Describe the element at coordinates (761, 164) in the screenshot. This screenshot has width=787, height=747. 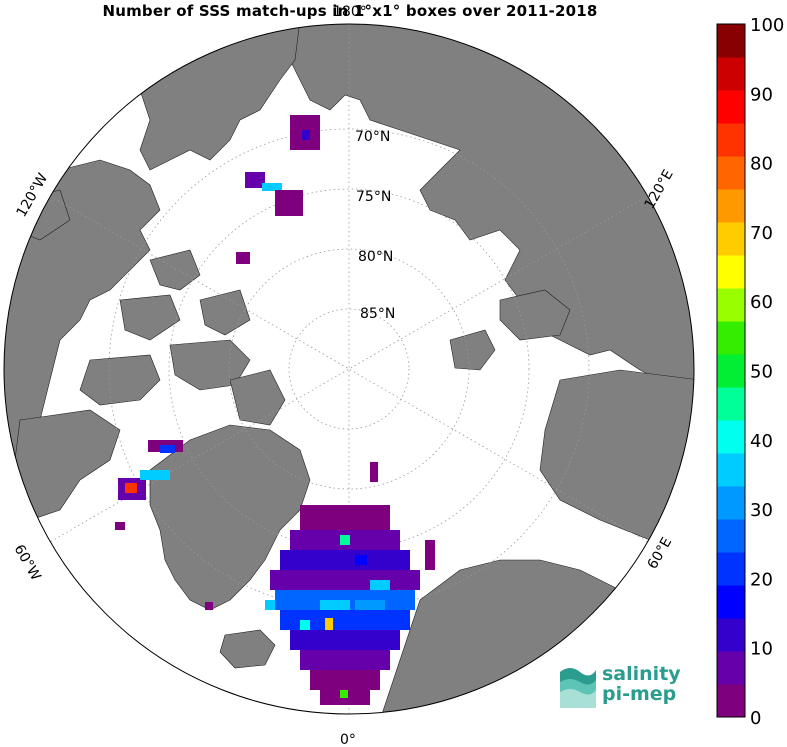
I see `colorbar-tick-label: 80` at that location.